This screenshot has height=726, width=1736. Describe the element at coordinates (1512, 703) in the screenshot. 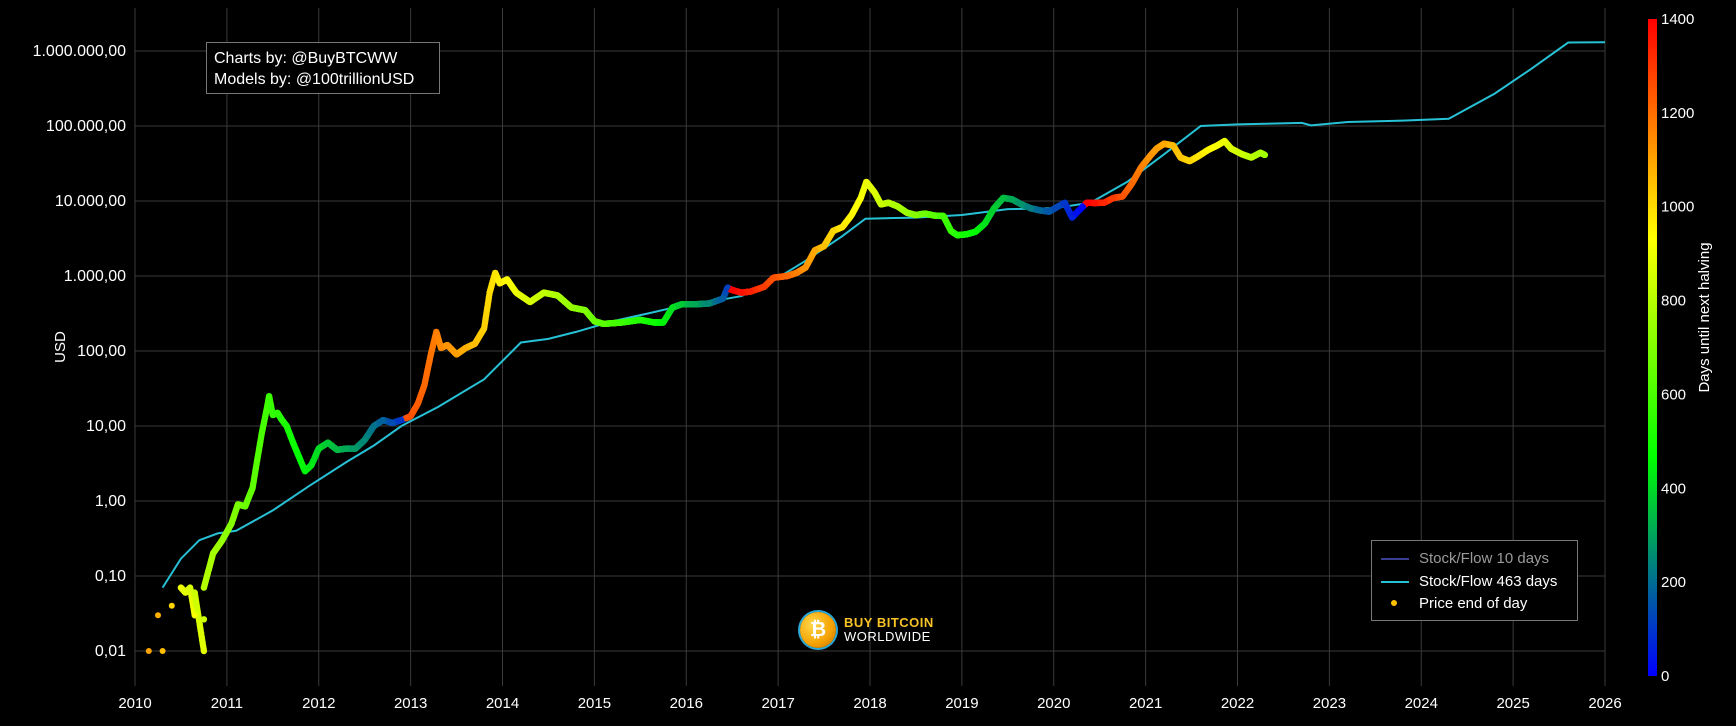

I see `x-tick-label: 2025` at that location.